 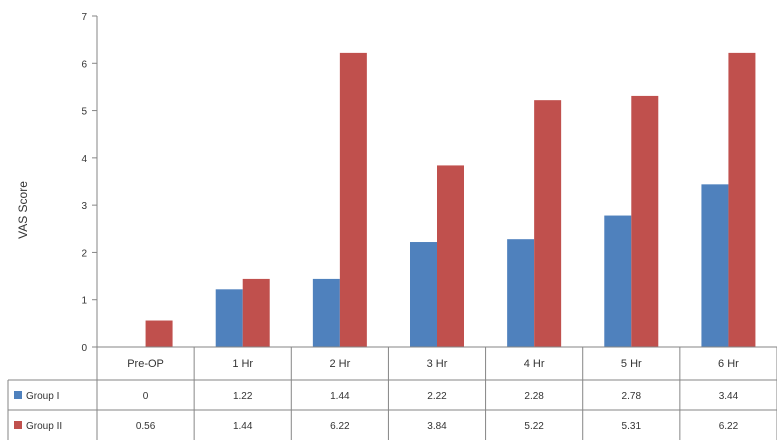 What do you see at coordinates (534, 364) in the screenshot?
I see `x-category-label-4: 4 Hr` at bounding box center [534, 364].